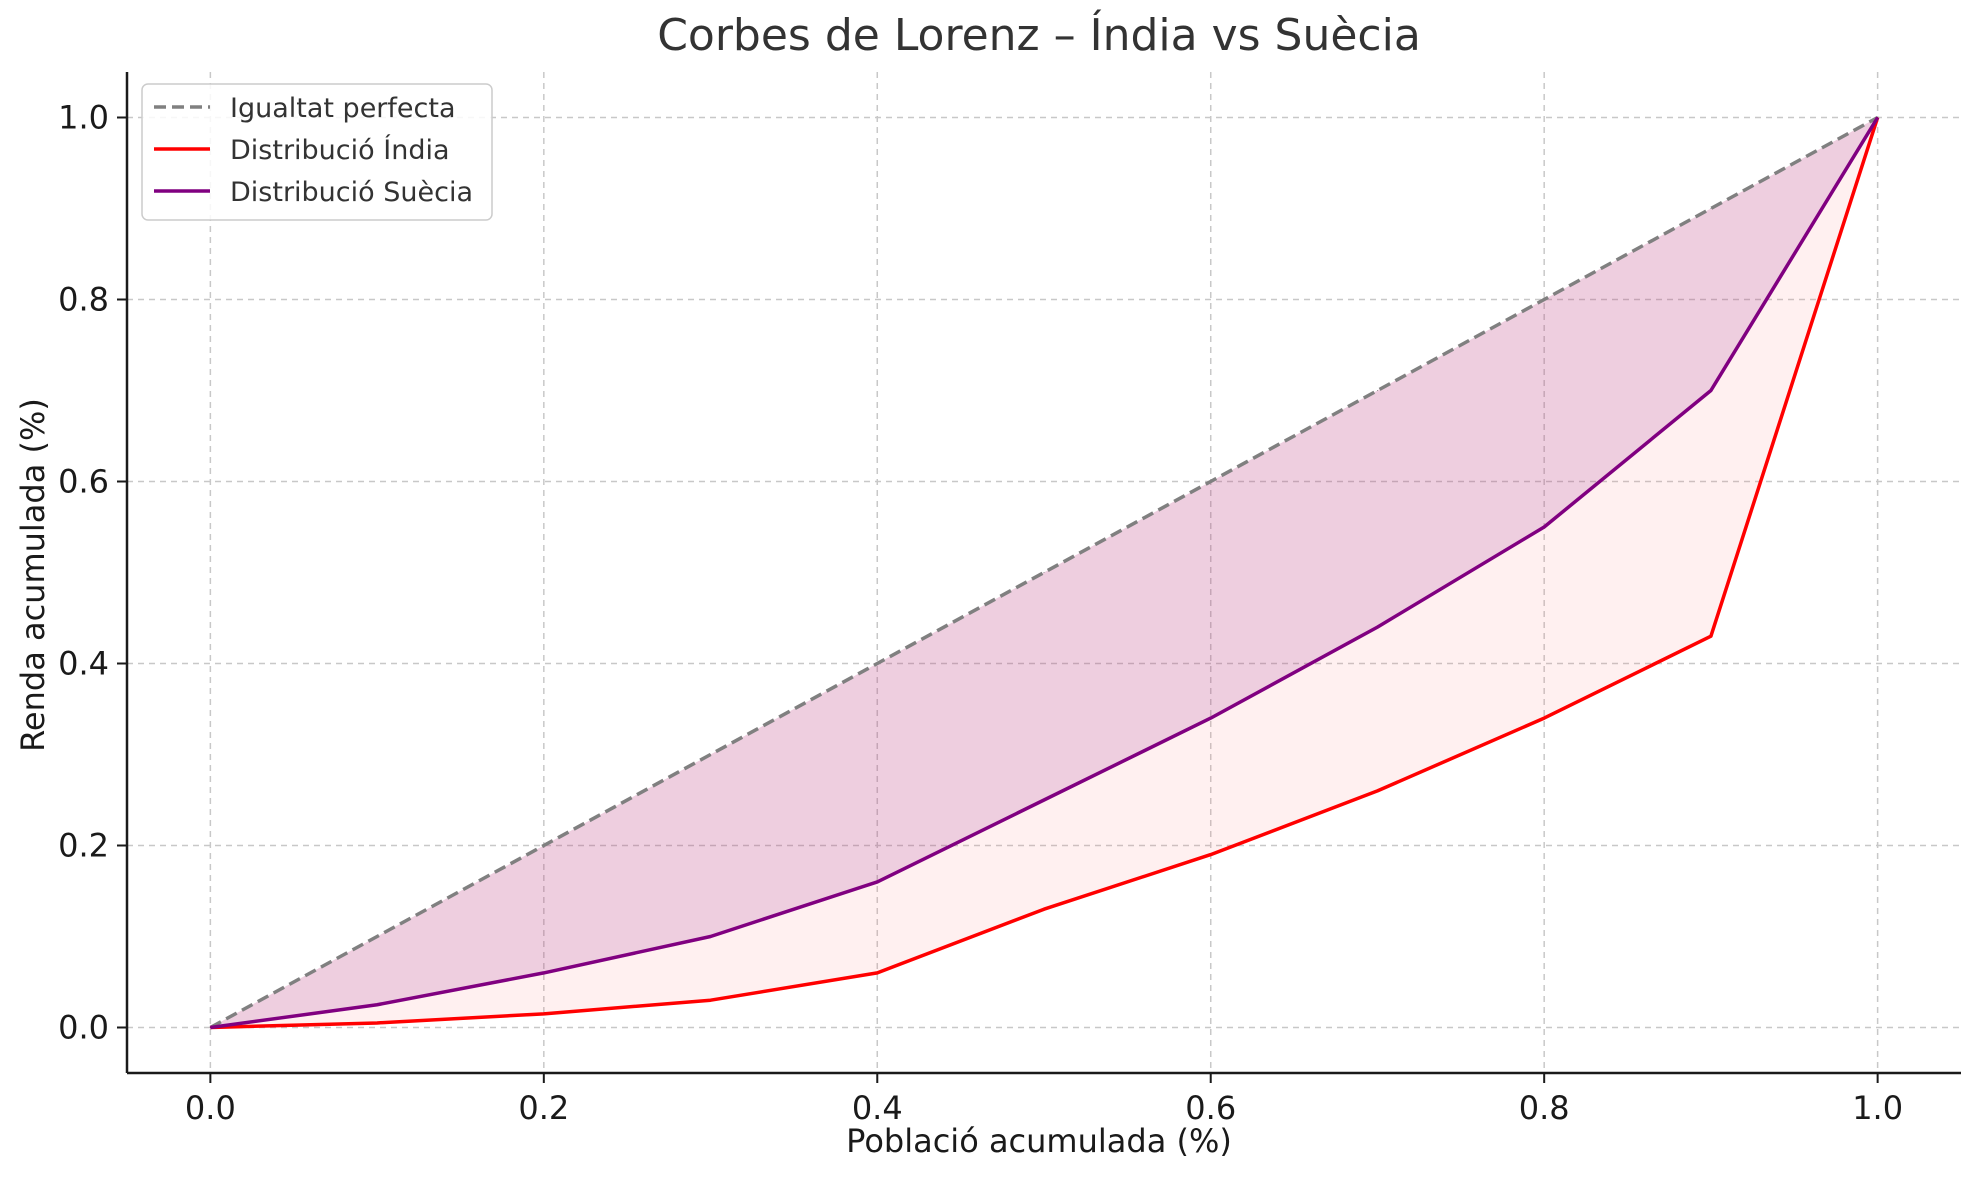 This screenshot has width=1979, height=1180. What do you see at coordinates (1544, 1108) in the screenshot?
I see `x-tick-label: 0.8` at bounding box center [1544, 1108].